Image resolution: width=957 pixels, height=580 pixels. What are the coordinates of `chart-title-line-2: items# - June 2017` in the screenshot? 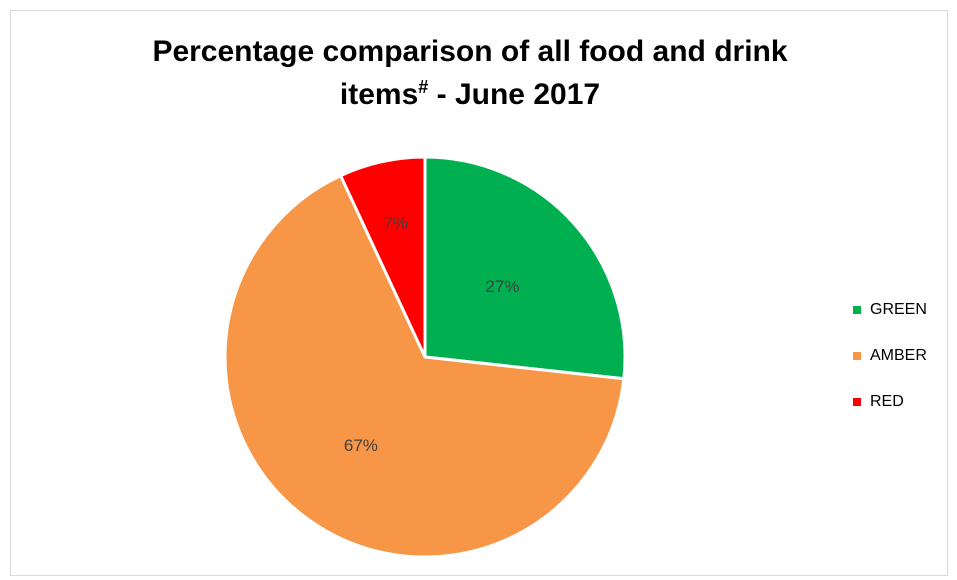 It's located at (470, 94).